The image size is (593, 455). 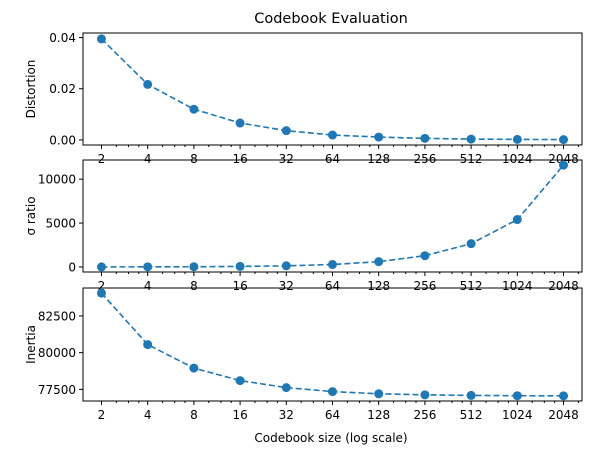 What do you see at coordinates (57, 353) in the screenshot?
I see `y-tick-label: 80000` at bounding box center [57, 353].